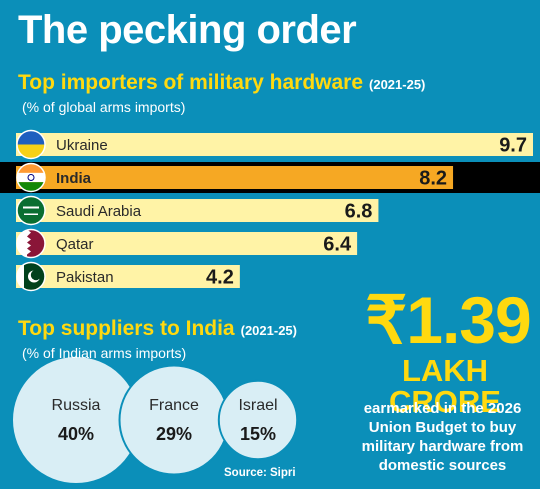 The width and height of the screenshot is (540, 489). Describe the element at coordinates (337, 245) in the screenshot. I see `bar-value: 6.4` at that location.